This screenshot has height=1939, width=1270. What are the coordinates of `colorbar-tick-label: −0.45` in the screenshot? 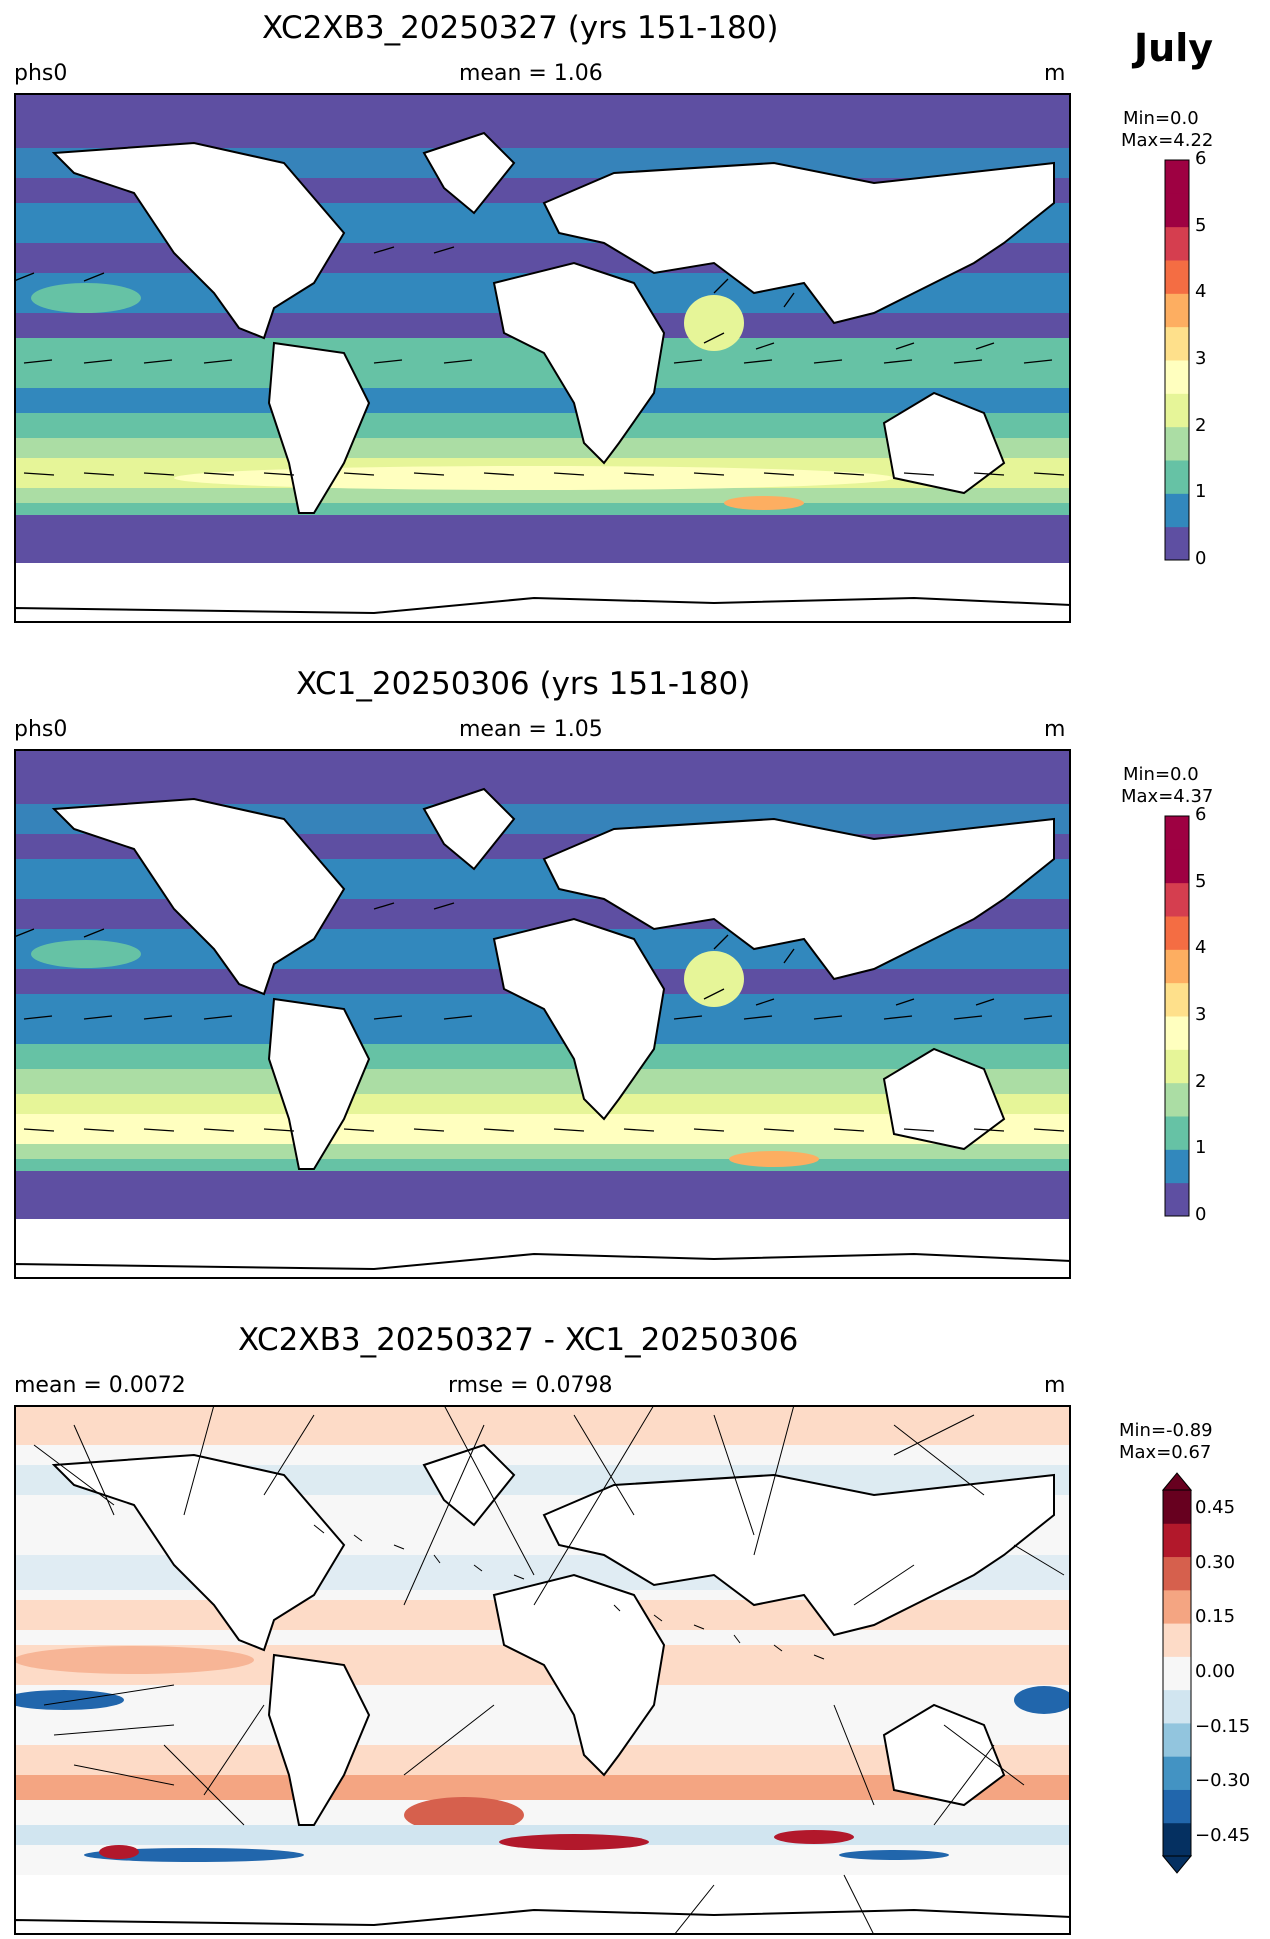 It's located at (1223, 1835).